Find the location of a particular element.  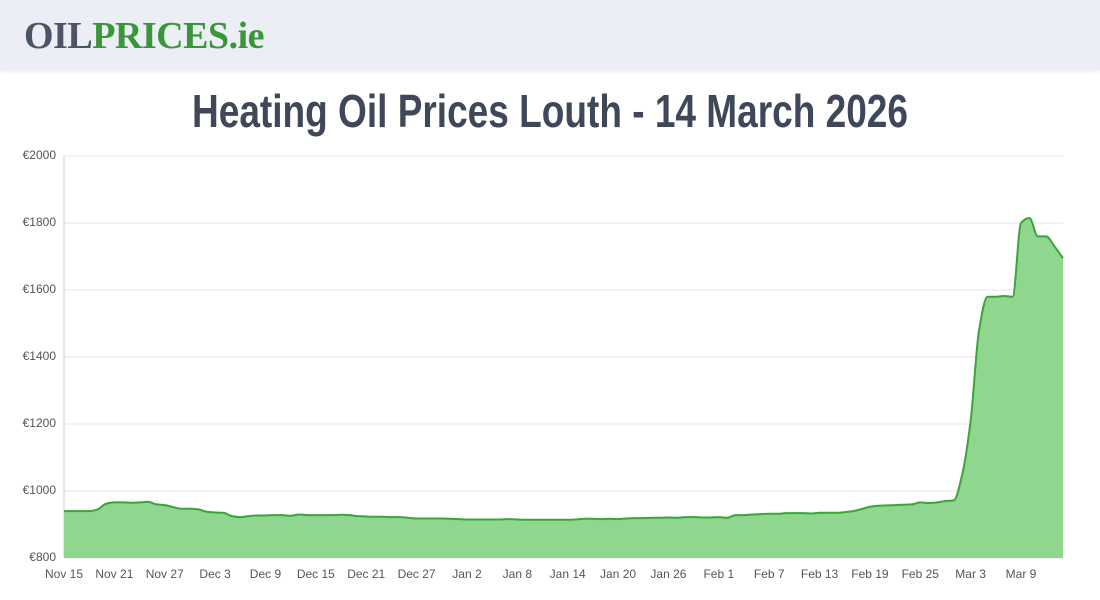

logo: OILPRICES.ie is located at coordinates (144, 36).